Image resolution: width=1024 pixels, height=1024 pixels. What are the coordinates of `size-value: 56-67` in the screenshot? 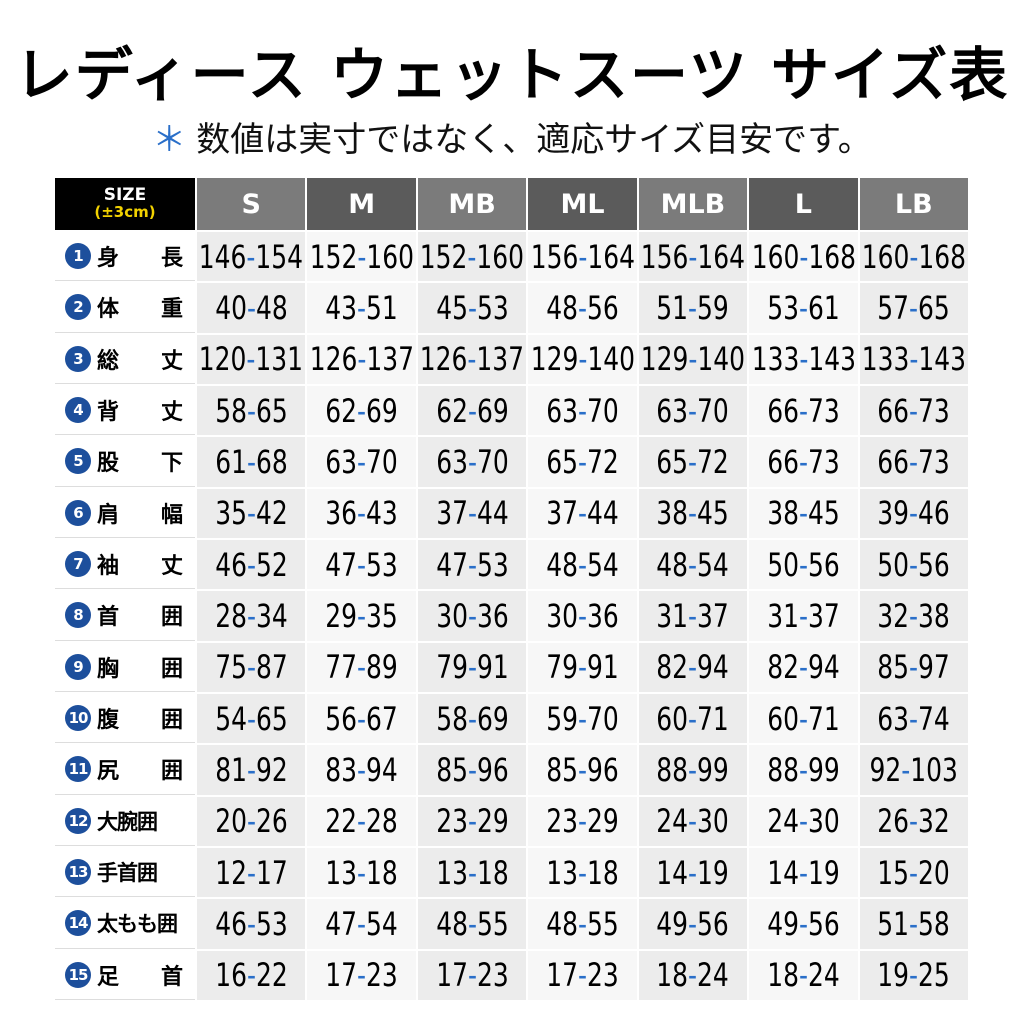 It's located at (361, 718).